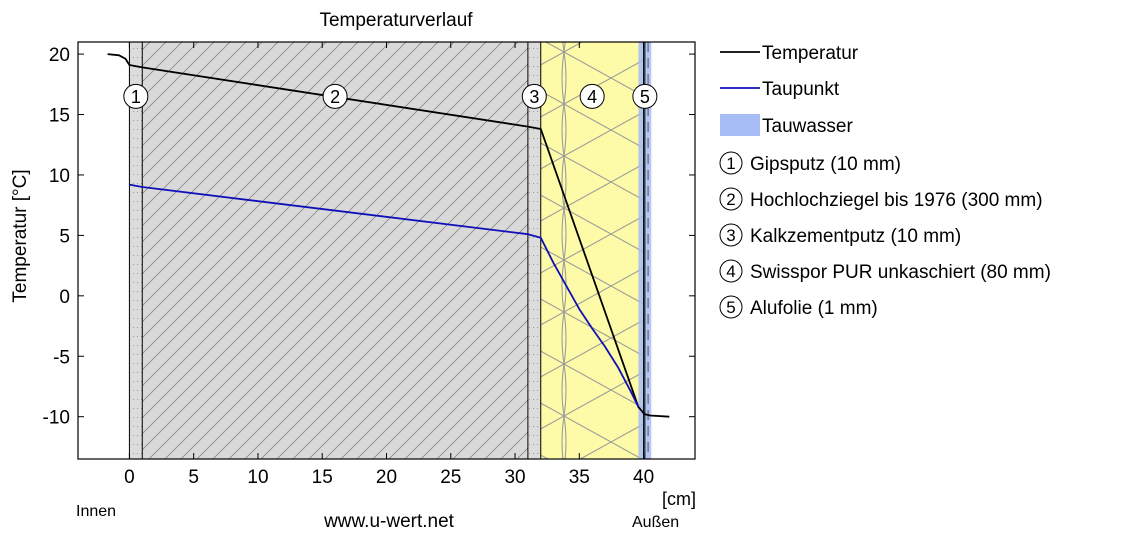  What do you see at coordinates (390, 96) in the screenshot?
I see `layer-markers: 1 2 3 4 5` at bounding box center [390, 96].